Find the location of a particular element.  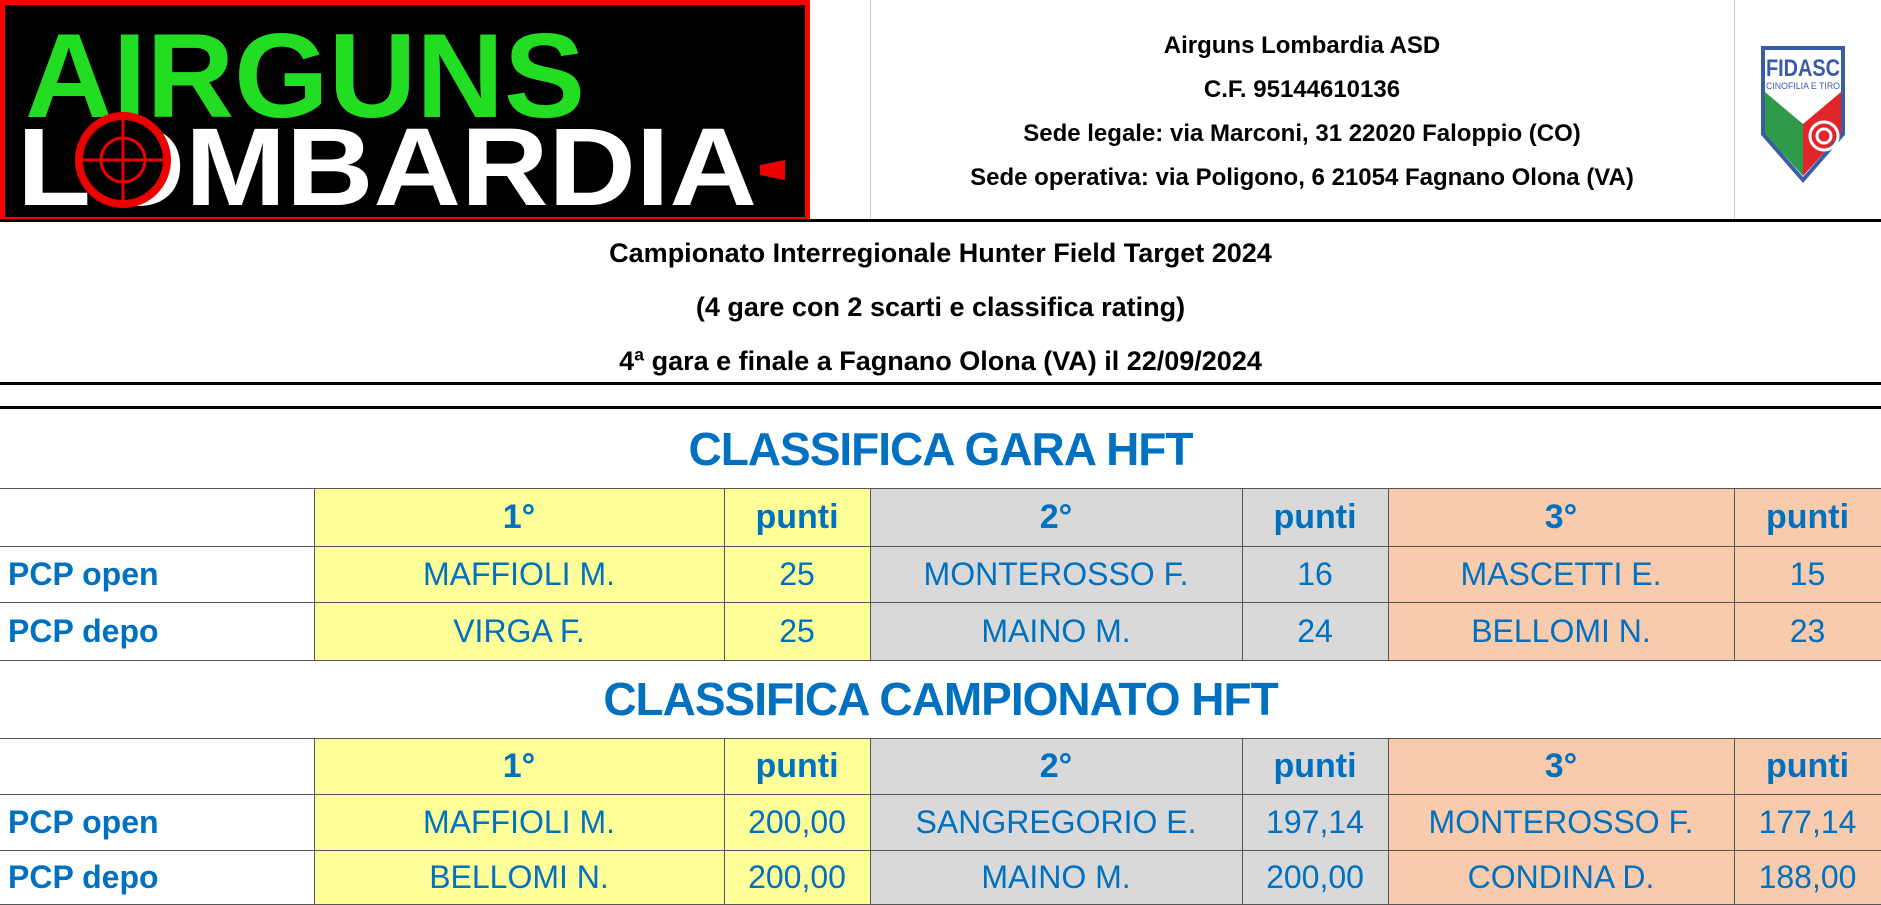

crosshair-icon is located at coordinates (123, 160).